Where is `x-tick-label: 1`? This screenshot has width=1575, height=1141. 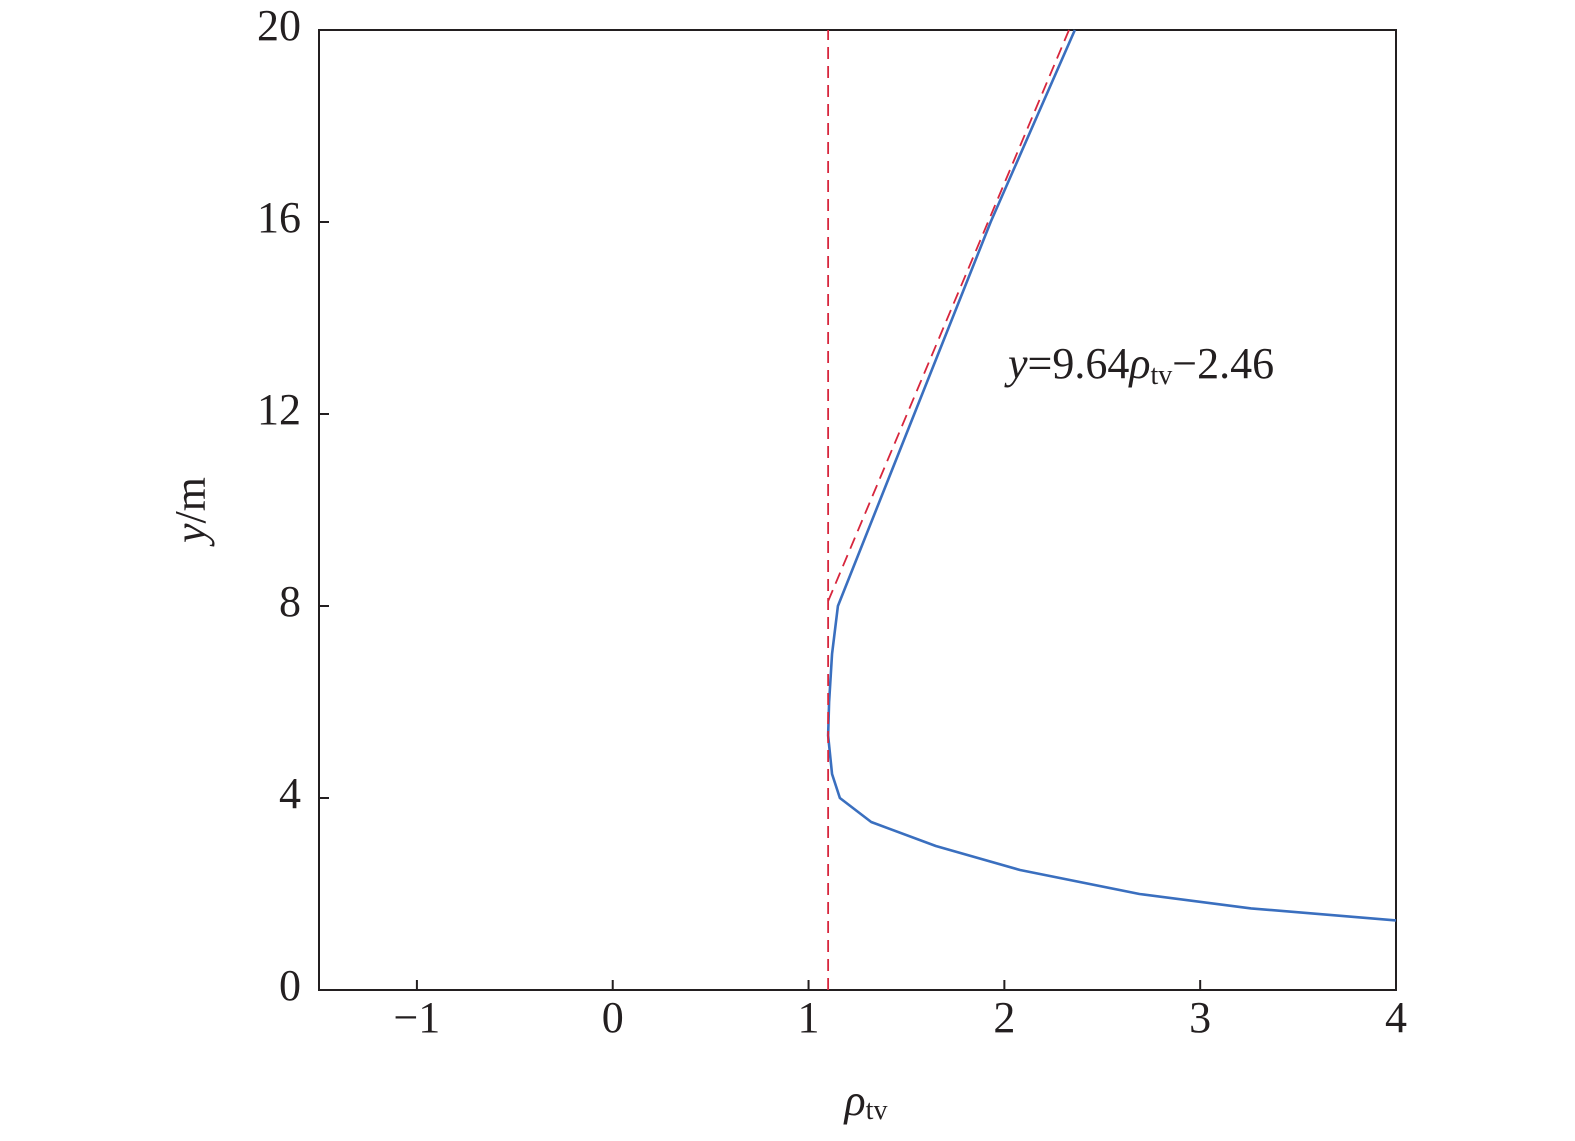
x-tick-label: 1 is located at coordinates (809, 1017).